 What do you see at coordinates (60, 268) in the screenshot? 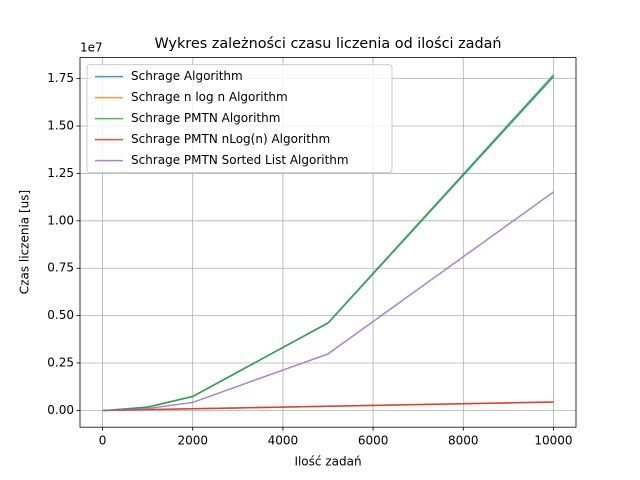
I see `y-tick-label: 0.75` at bounding box center [60, 268].